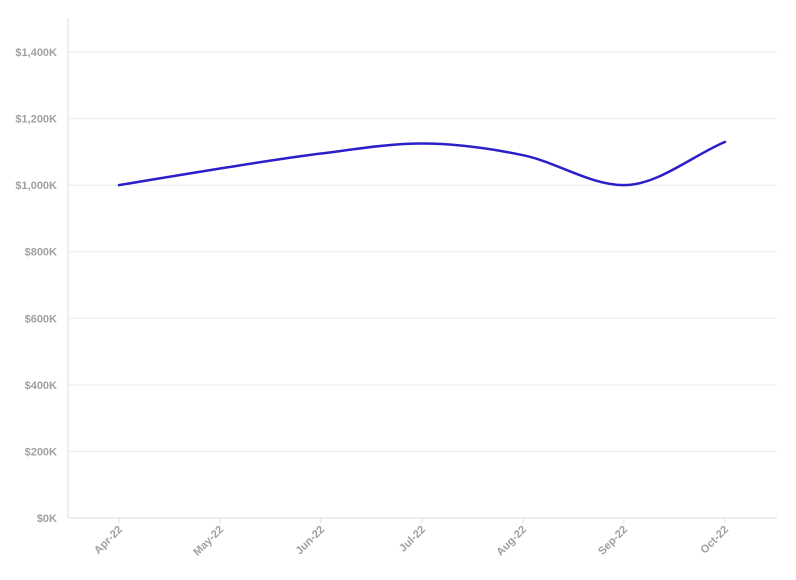 This screenshot has height=580, width=796. What do you see at coordinates (613, 541) in the screenshot?
I see `x-tick-label: Sep-22` at bounding box center [613, 541].